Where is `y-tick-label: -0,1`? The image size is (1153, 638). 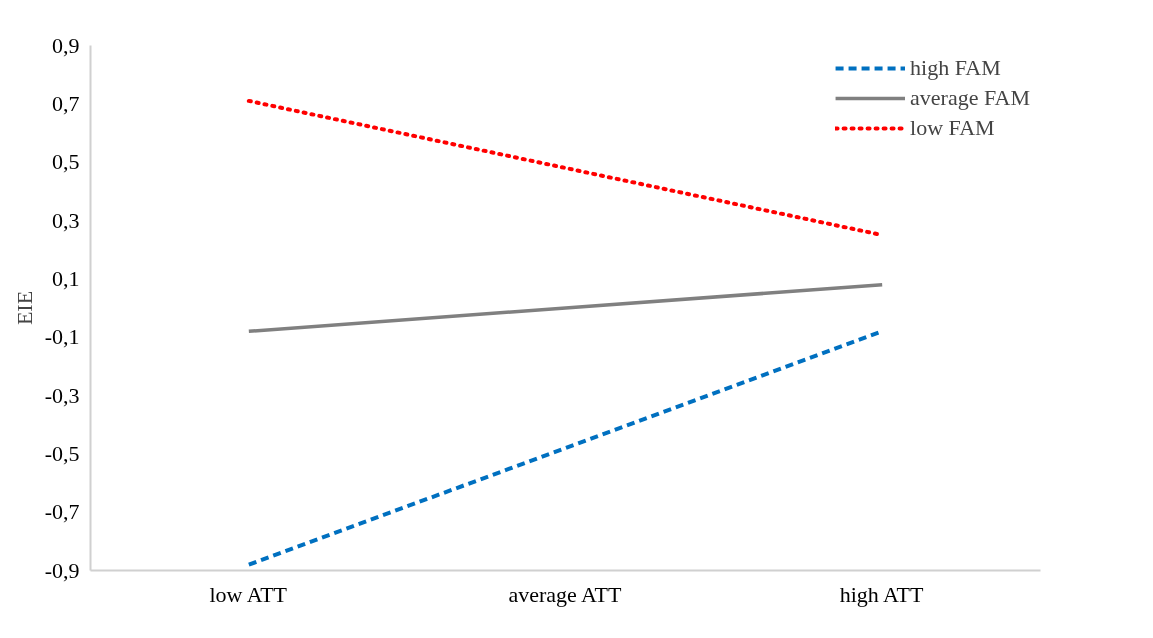 y-tick-label: -0,1 is located at coordinates (62, 337).